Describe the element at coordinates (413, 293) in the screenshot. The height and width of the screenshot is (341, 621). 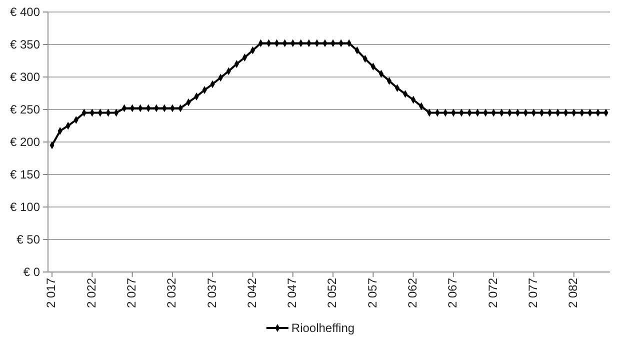
I see `x-tick-label: 2 062` at that location.